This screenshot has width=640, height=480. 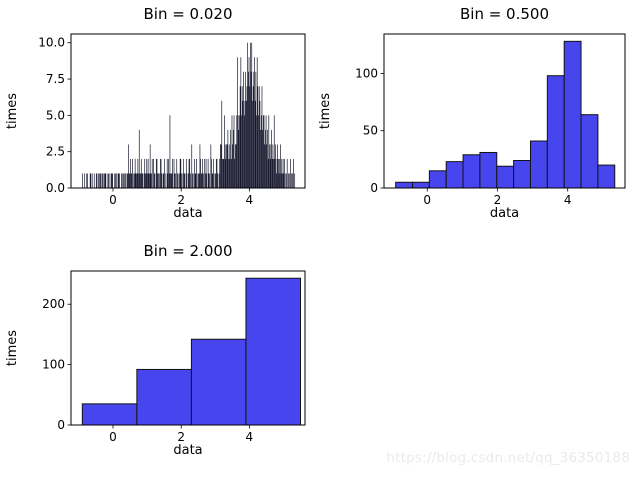 What do you see at coordinates (508, 458) in the screenshot?
I see `watermark: https://blog.csdn.net/qq_36350188` at bounding box center [508, 458].